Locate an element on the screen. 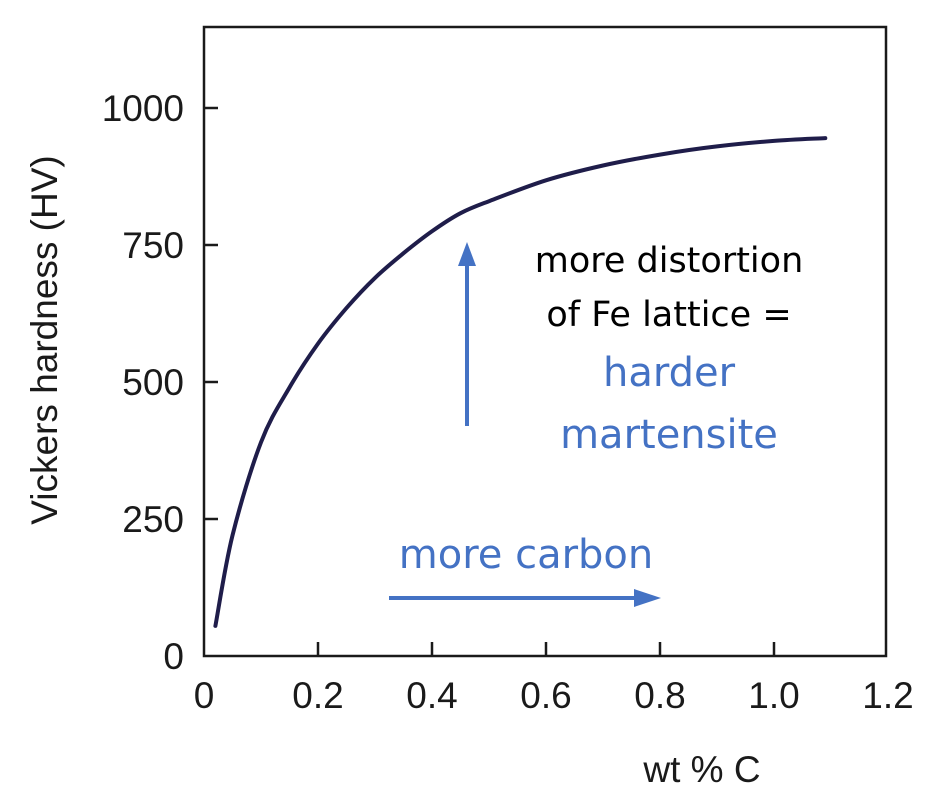  carbon-arrow-head is located at coordinates (647, 598).